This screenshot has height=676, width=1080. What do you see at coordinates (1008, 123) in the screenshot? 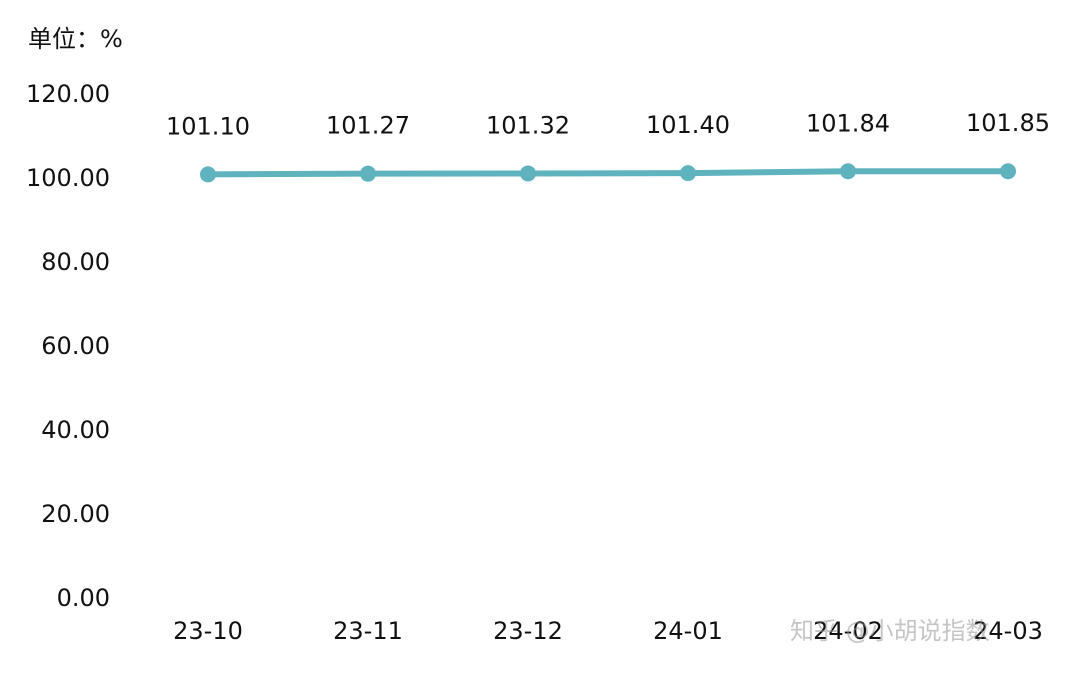
I see `data-label: 101.85` at bounding box center [1008, 123].